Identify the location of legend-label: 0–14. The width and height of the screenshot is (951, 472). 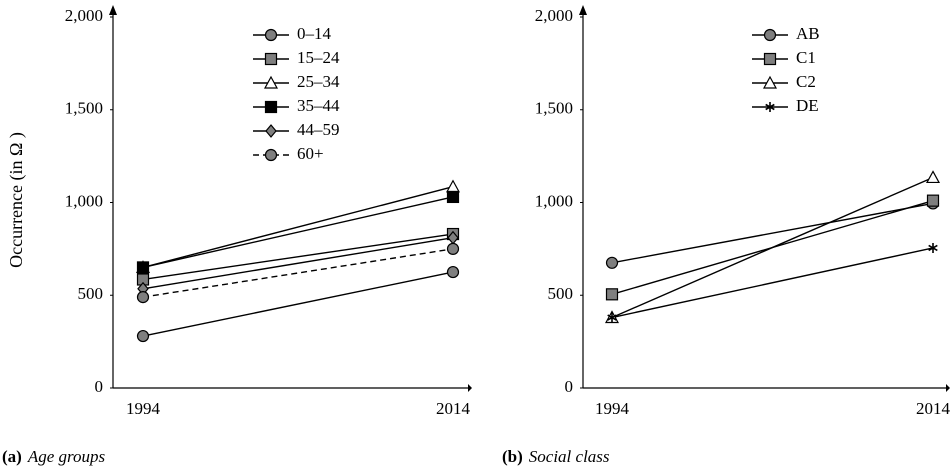
(314, 33).